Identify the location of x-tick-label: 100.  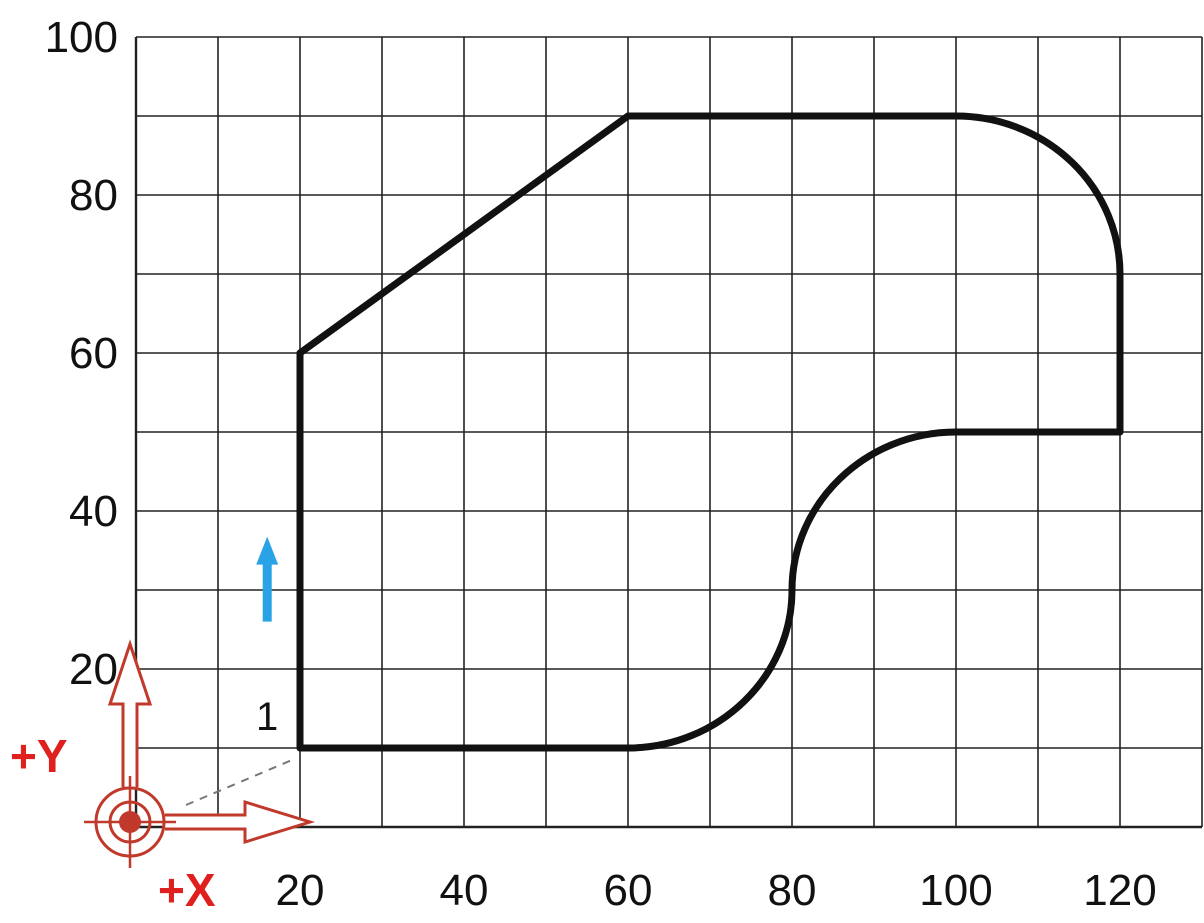
(955, 890).